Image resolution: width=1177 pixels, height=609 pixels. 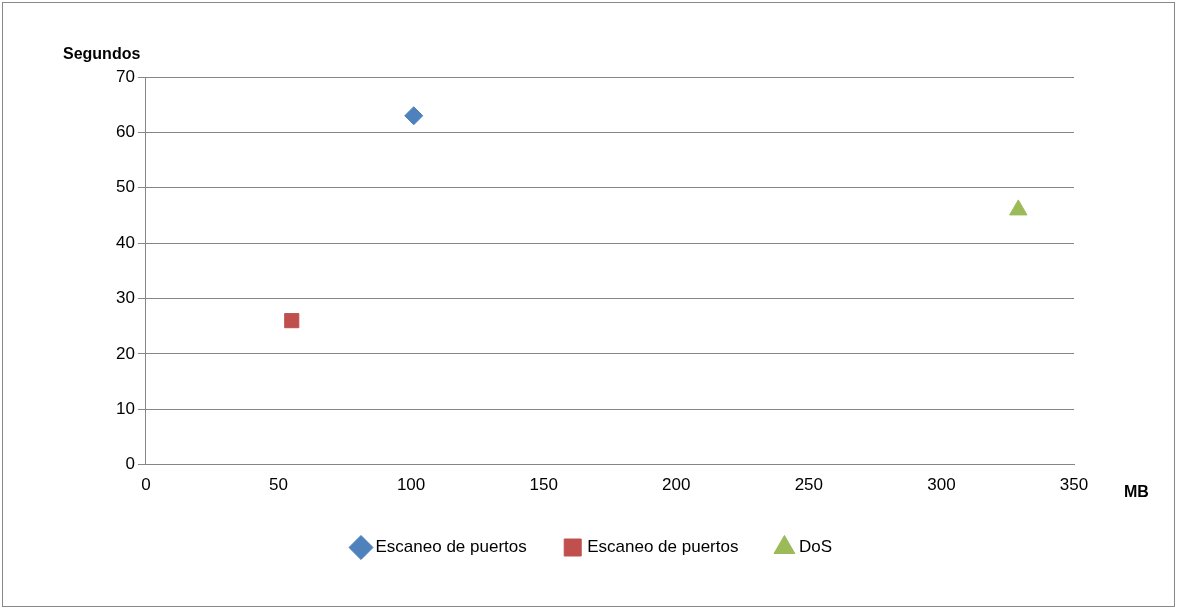 What do you see at coordinates (125, 408) in the screenshot?
I see `y-tick-label: 10` at bounding box center [125, 408].